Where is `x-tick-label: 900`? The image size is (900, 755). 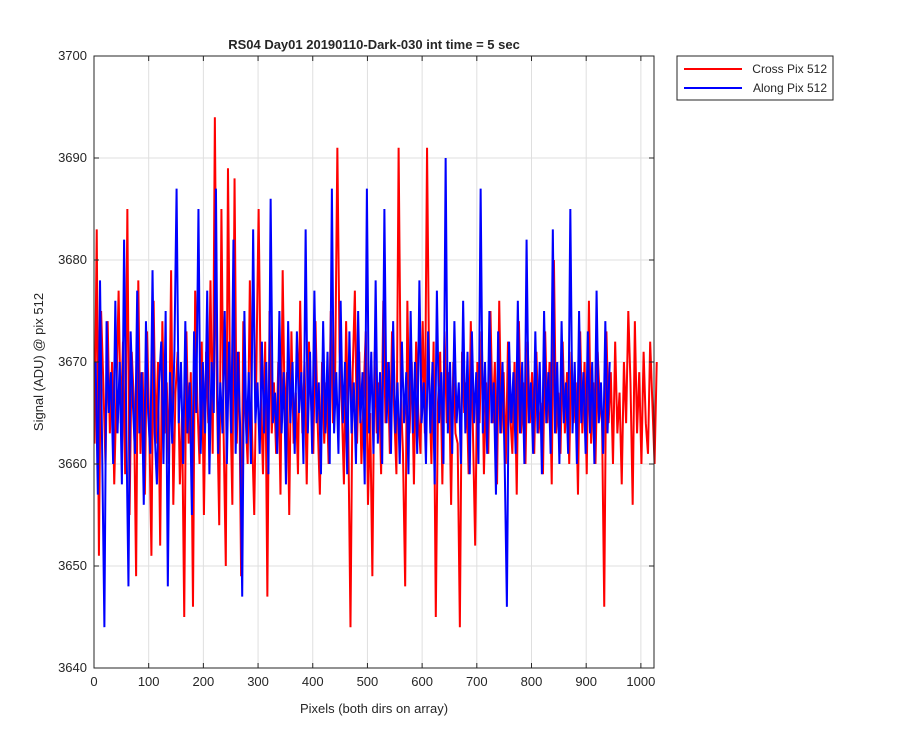 x-tick-label: 900 is located at coordinates (586, 681).